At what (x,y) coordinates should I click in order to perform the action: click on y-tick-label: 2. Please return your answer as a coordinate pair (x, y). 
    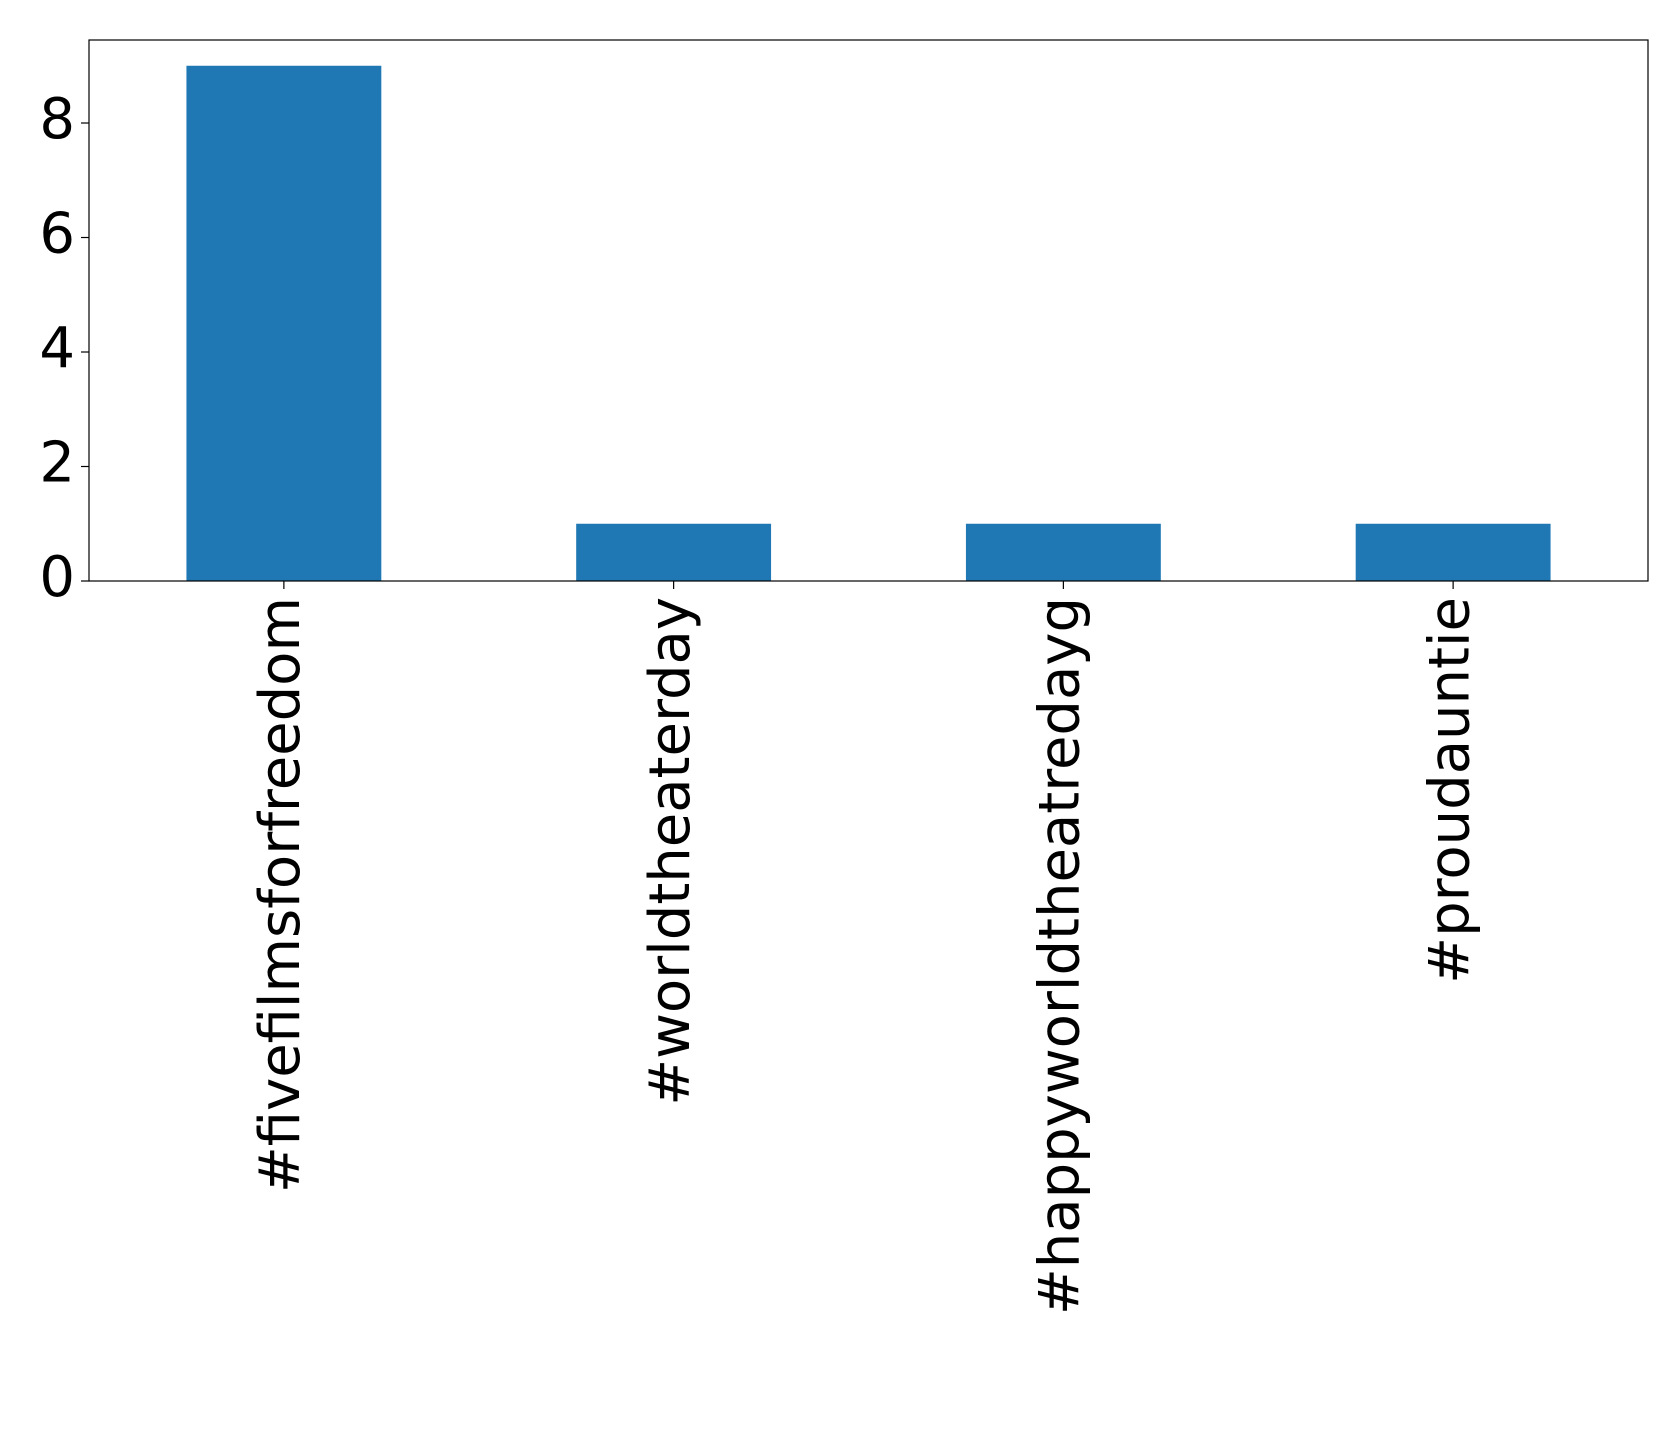
    Looking at the image, I should click on (57, 463).